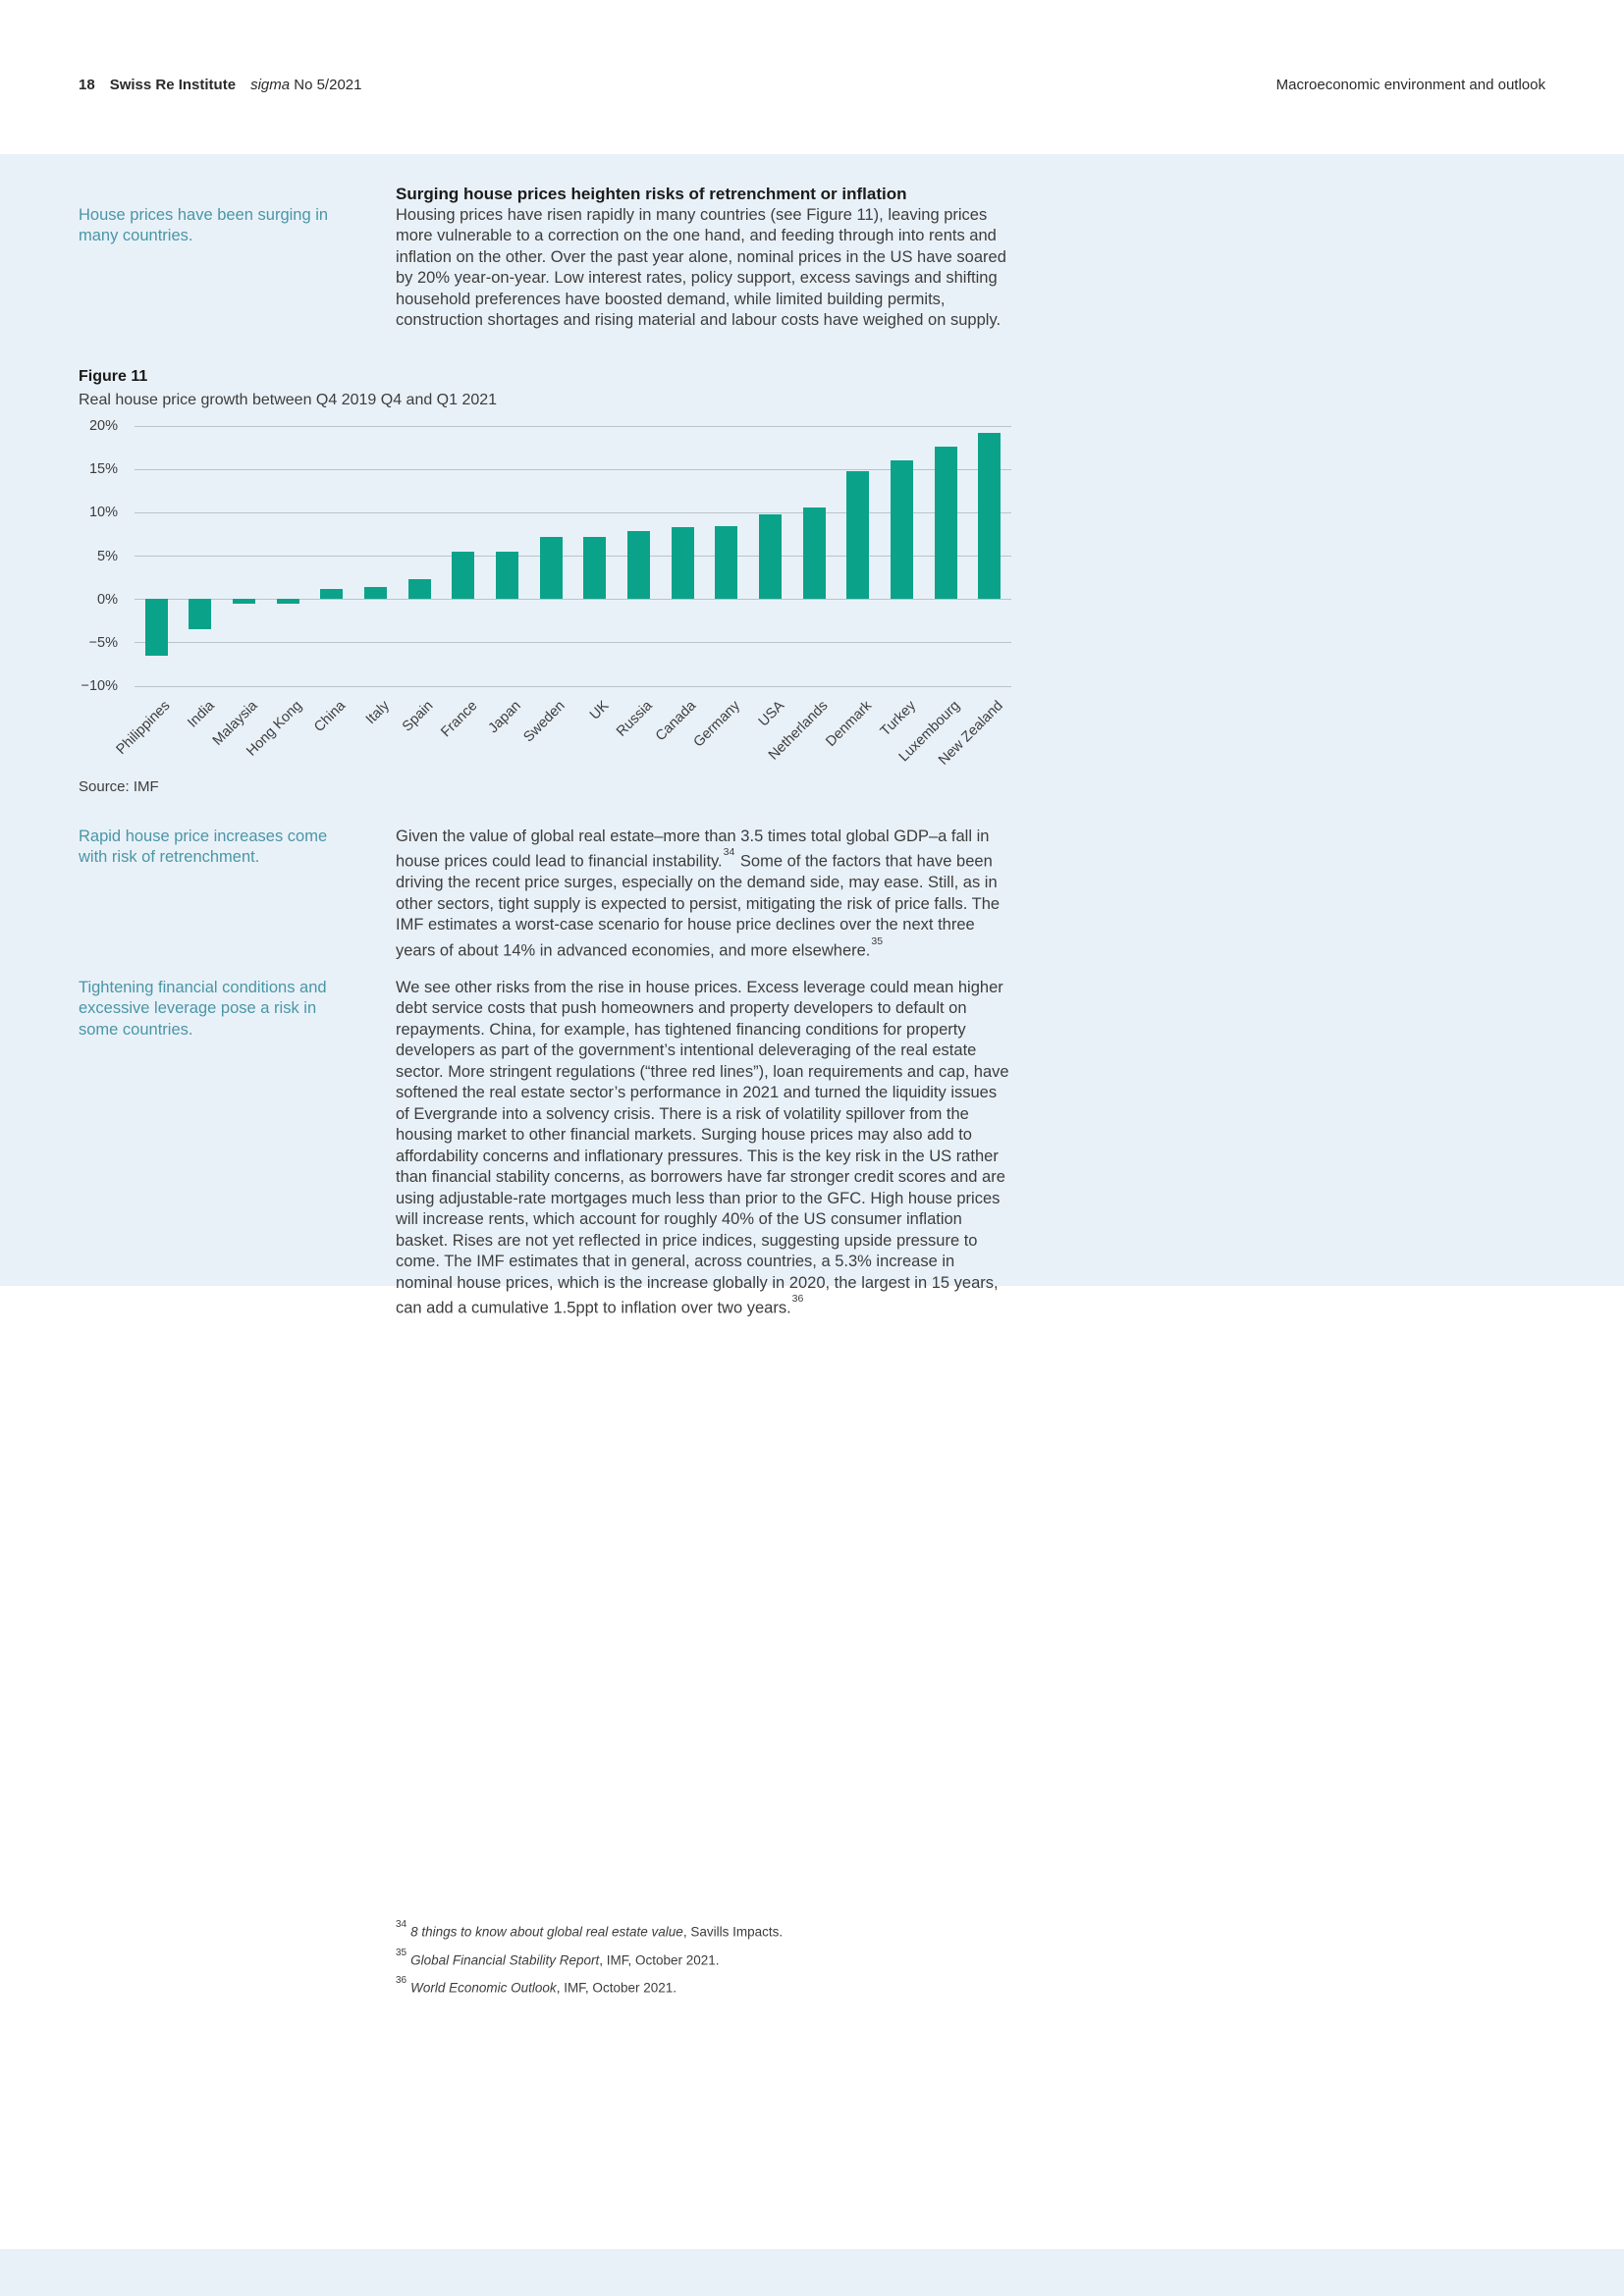 The height and width of the screenshot is (2296, 1624). I want to click on journal-issue: sigma No 5/2021, so click(305, 85).